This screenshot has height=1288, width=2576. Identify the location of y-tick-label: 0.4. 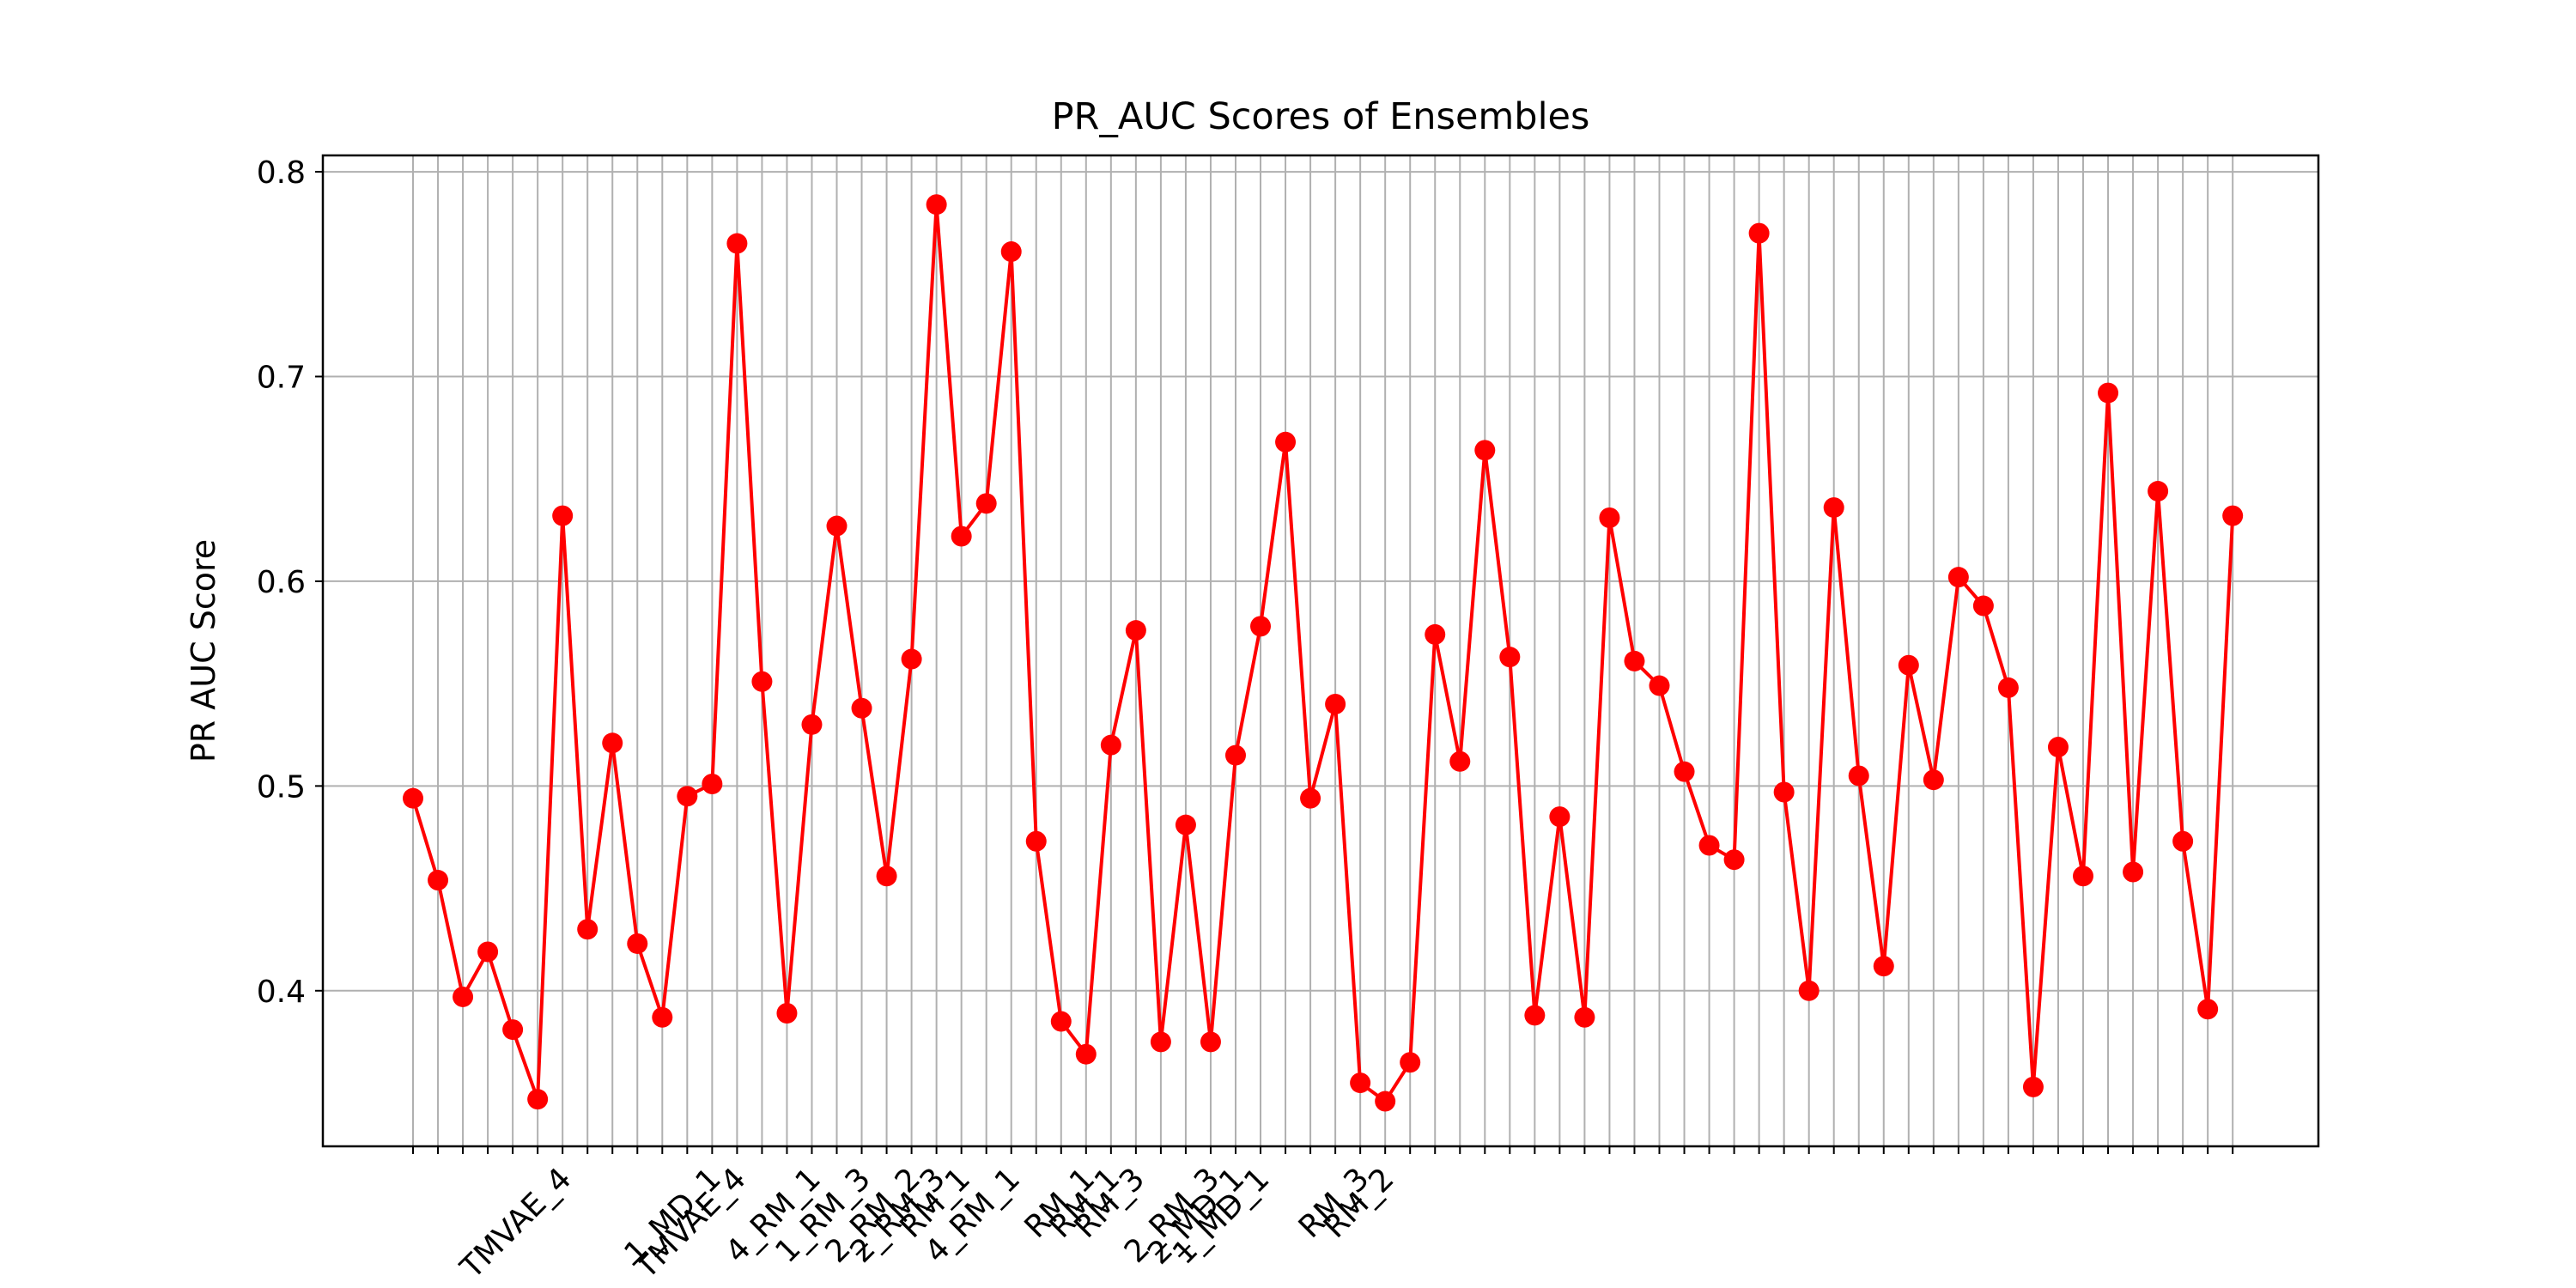
(281, 992).